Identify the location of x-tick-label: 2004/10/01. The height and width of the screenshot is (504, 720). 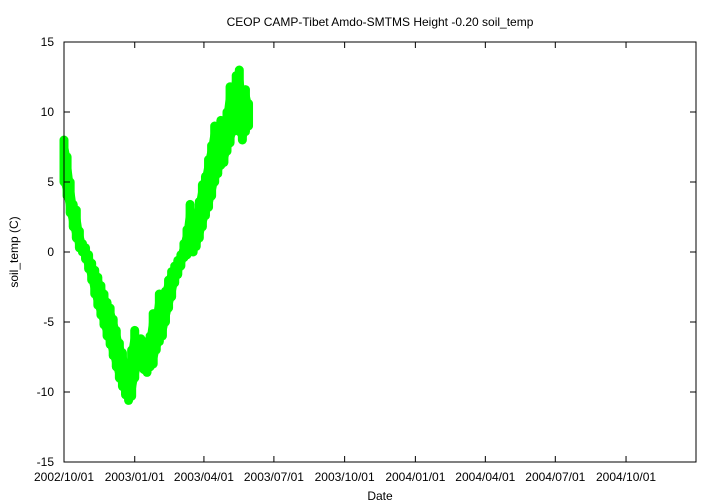
(626, 477).